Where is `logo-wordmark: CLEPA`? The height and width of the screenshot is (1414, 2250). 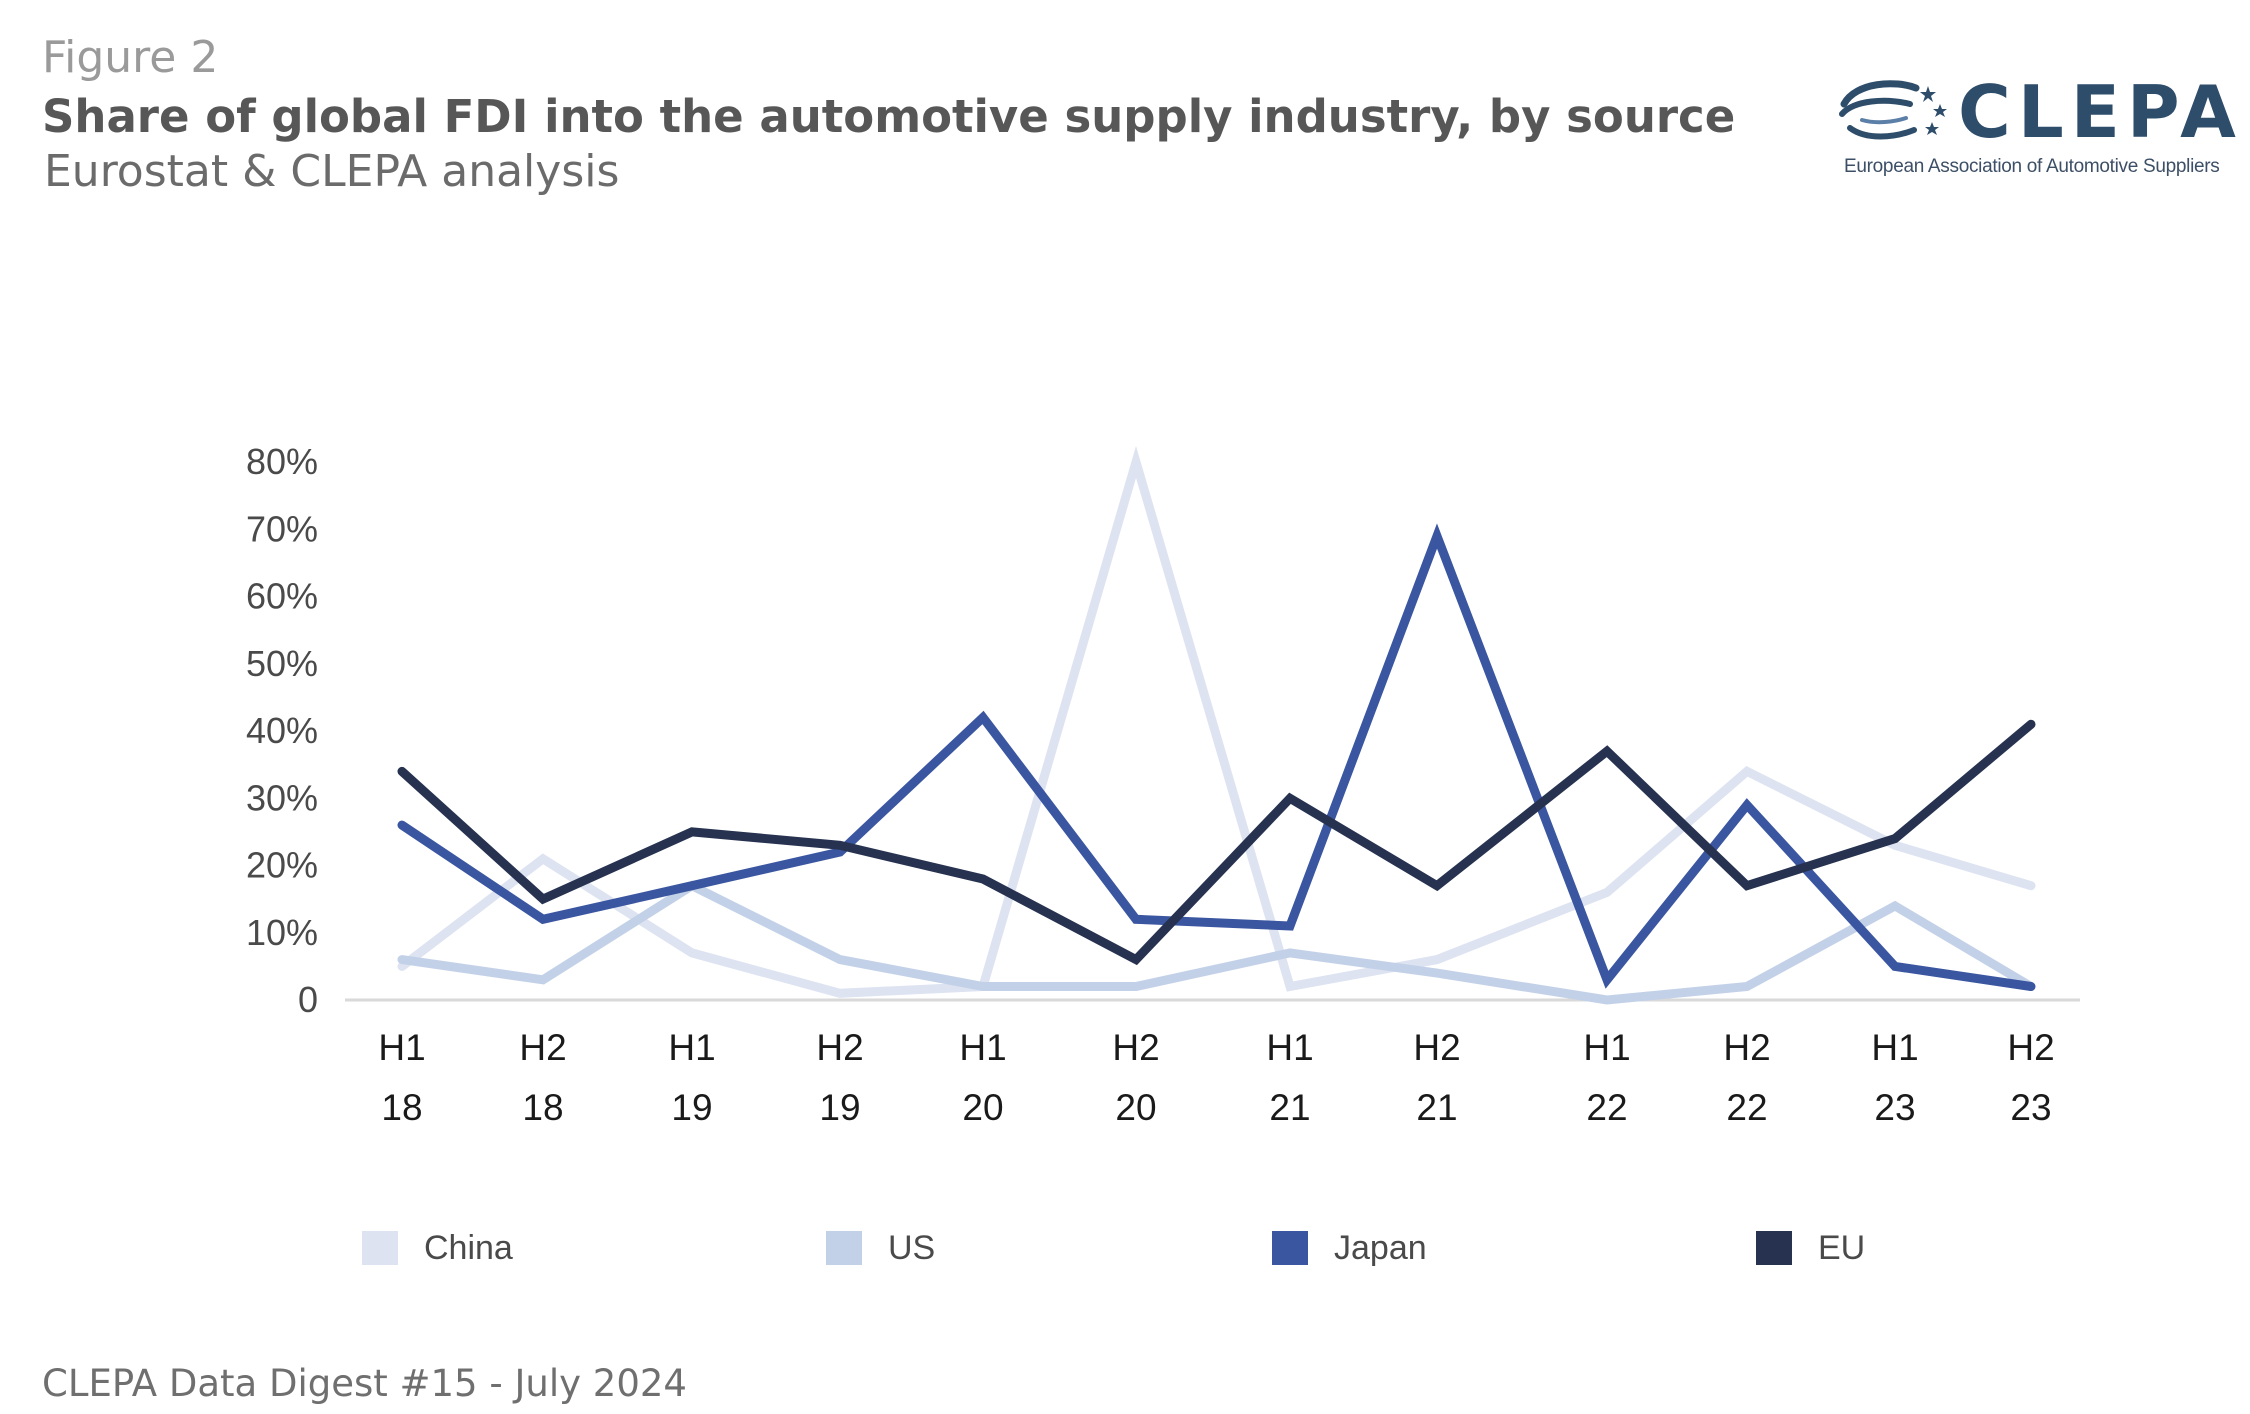 logo-wordmark: CLEPA is located at coordinates (2100, 112).